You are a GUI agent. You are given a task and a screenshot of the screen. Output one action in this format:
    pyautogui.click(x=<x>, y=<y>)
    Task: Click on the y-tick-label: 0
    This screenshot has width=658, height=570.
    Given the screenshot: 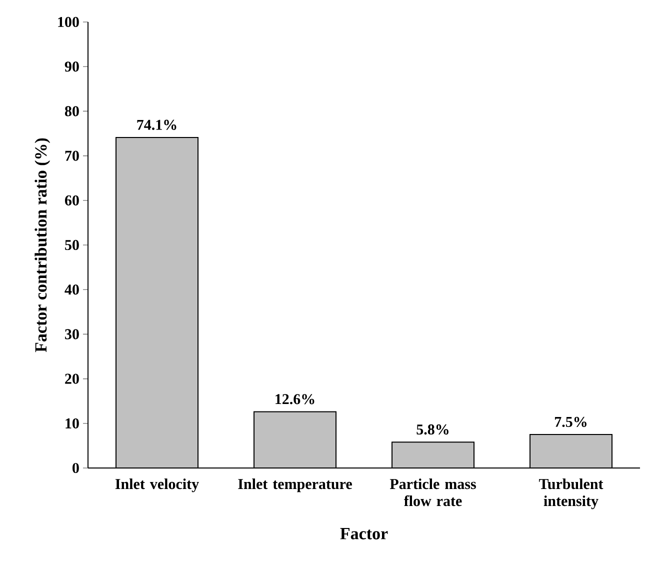 What is the action you would take?
    pyautogui.click(x=75, y=468)
    